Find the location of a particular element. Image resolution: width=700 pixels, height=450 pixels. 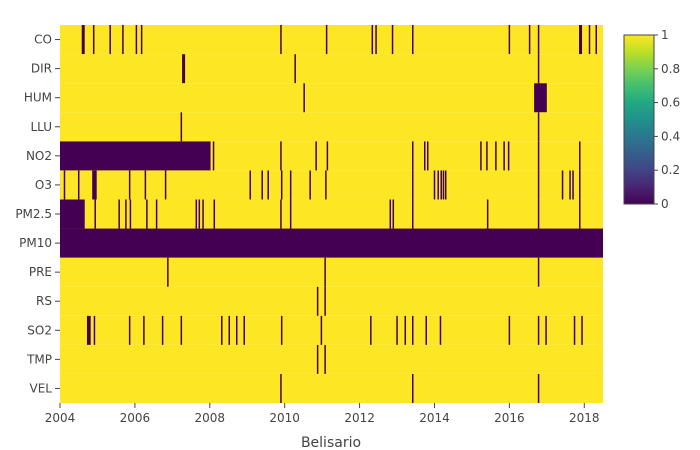

colorbar-tick-label: 1 is located at coordinates (665, 35).